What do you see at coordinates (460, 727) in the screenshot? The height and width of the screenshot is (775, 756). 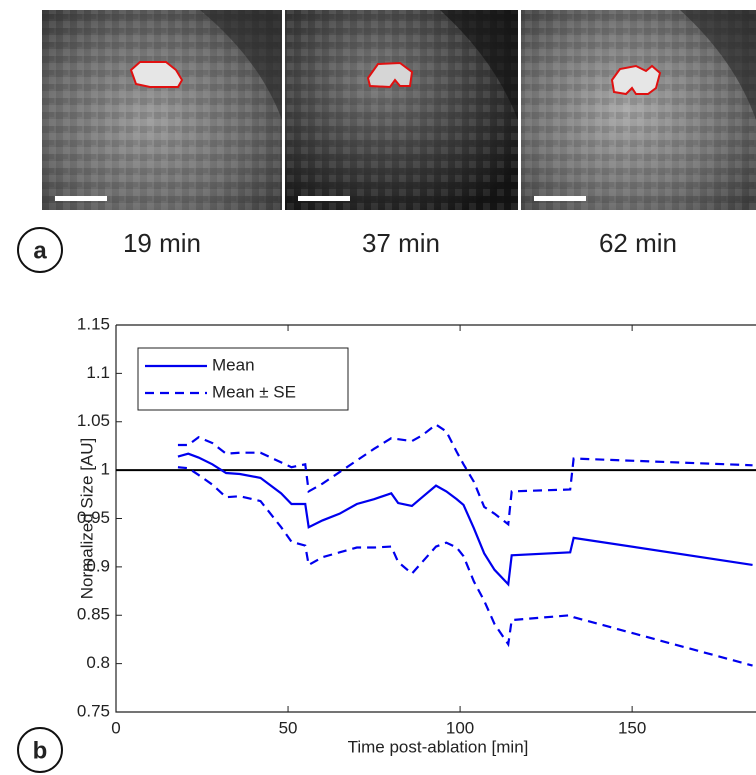 I see `x-tick-label: 100` at bounding box center [460, 727].